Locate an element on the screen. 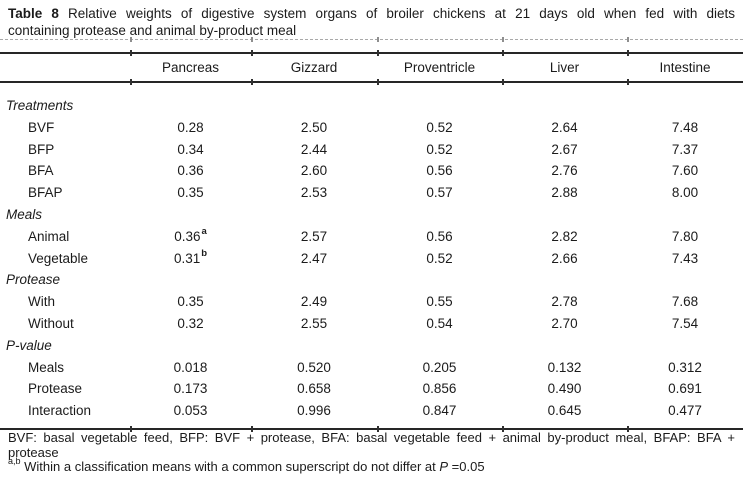  value-cell: 2.88 is located at coordinates (564, 193).